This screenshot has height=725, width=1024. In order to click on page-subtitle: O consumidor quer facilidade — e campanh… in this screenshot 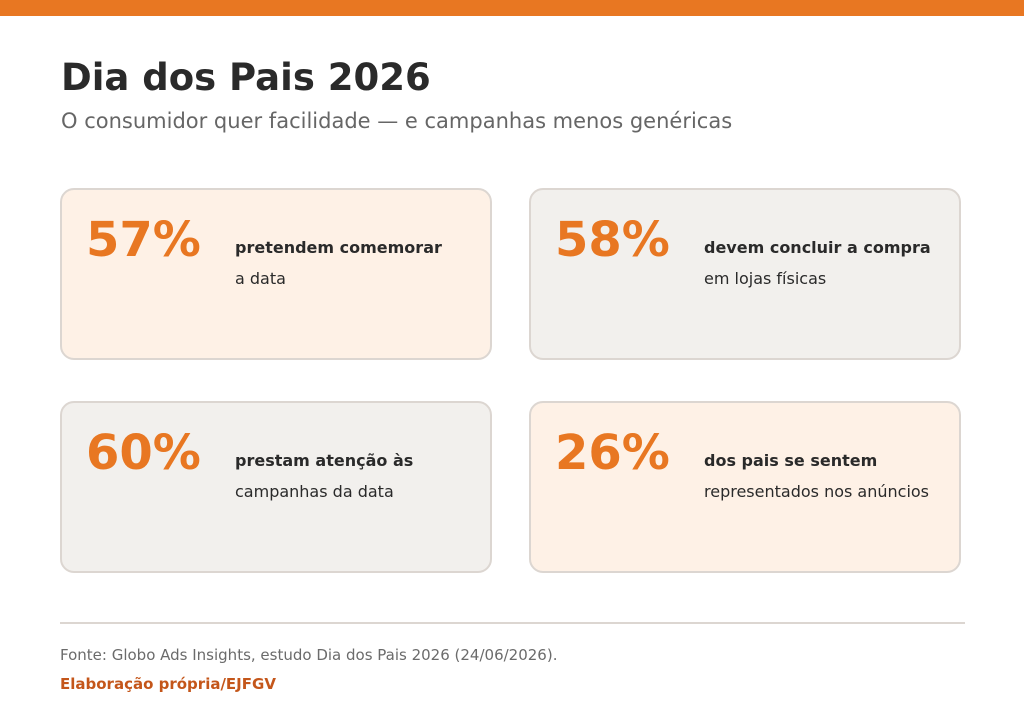, I will do `click(397, 121)`.